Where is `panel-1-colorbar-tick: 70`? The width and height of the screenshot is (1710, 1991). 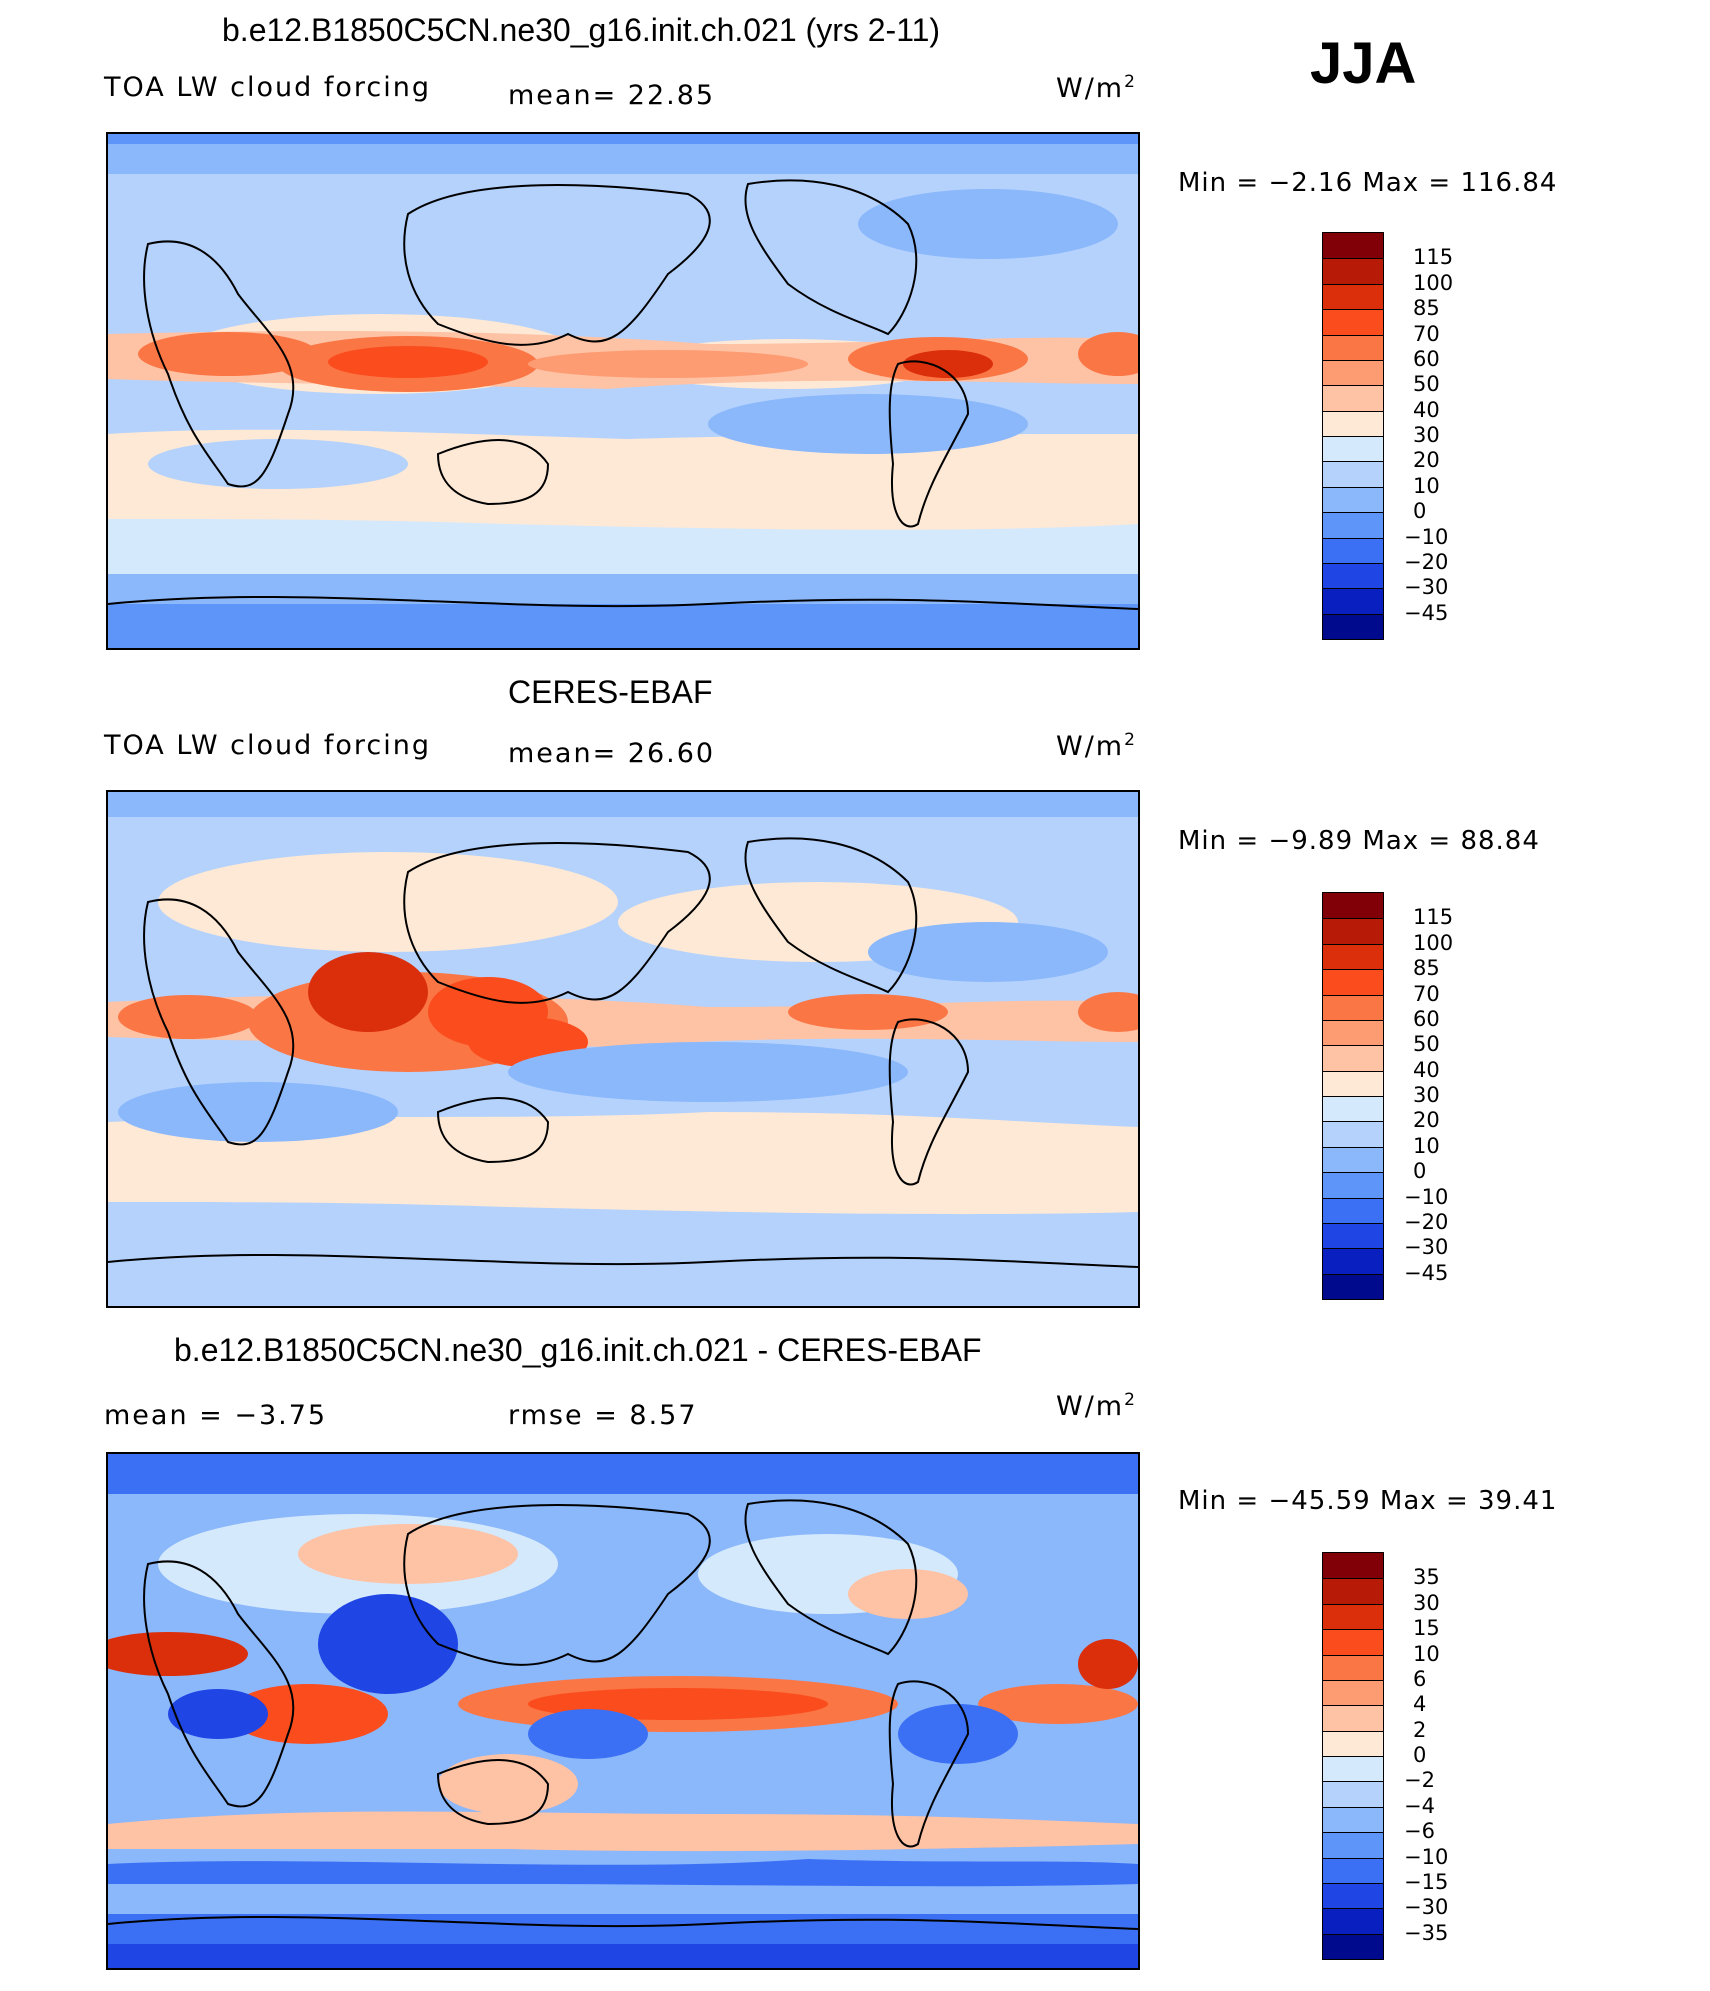 panel-1-colorbar-tick: 70 is located at coordinates (1426, 333).